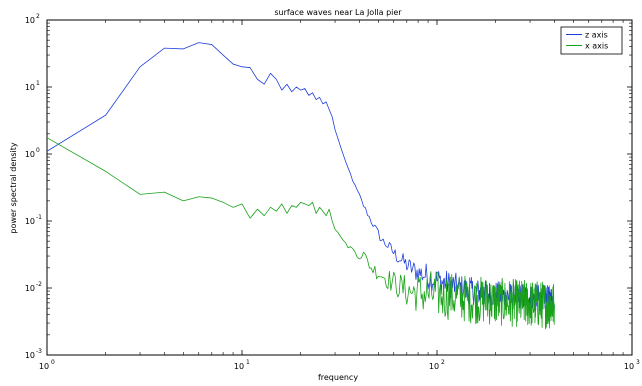 The height and width of the screenshot is (386, 642). I want to click on legend: z axis x axis, so click(591, 40).